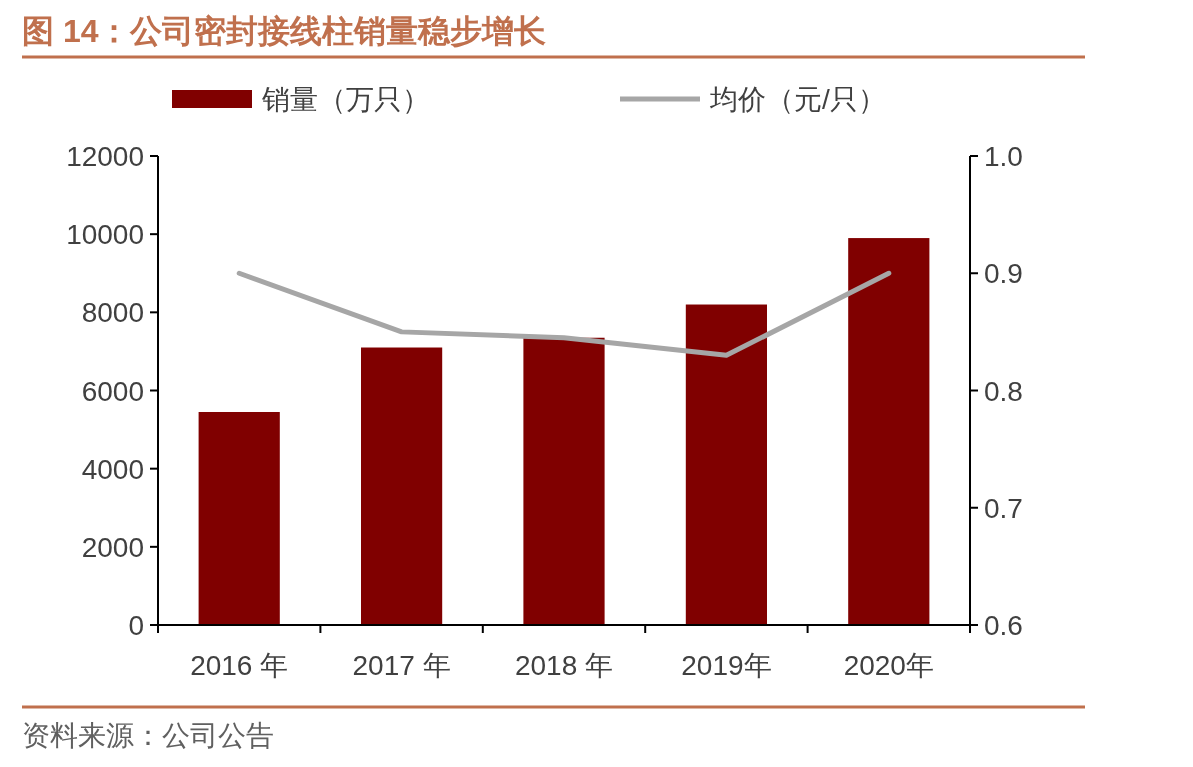 The width and height of the screenshot is (1193, 767). What do you see at coordinates (401, 665) in the screenshot?
I see `x-tick-label: 2017 年` at bounding box center [401, 665].